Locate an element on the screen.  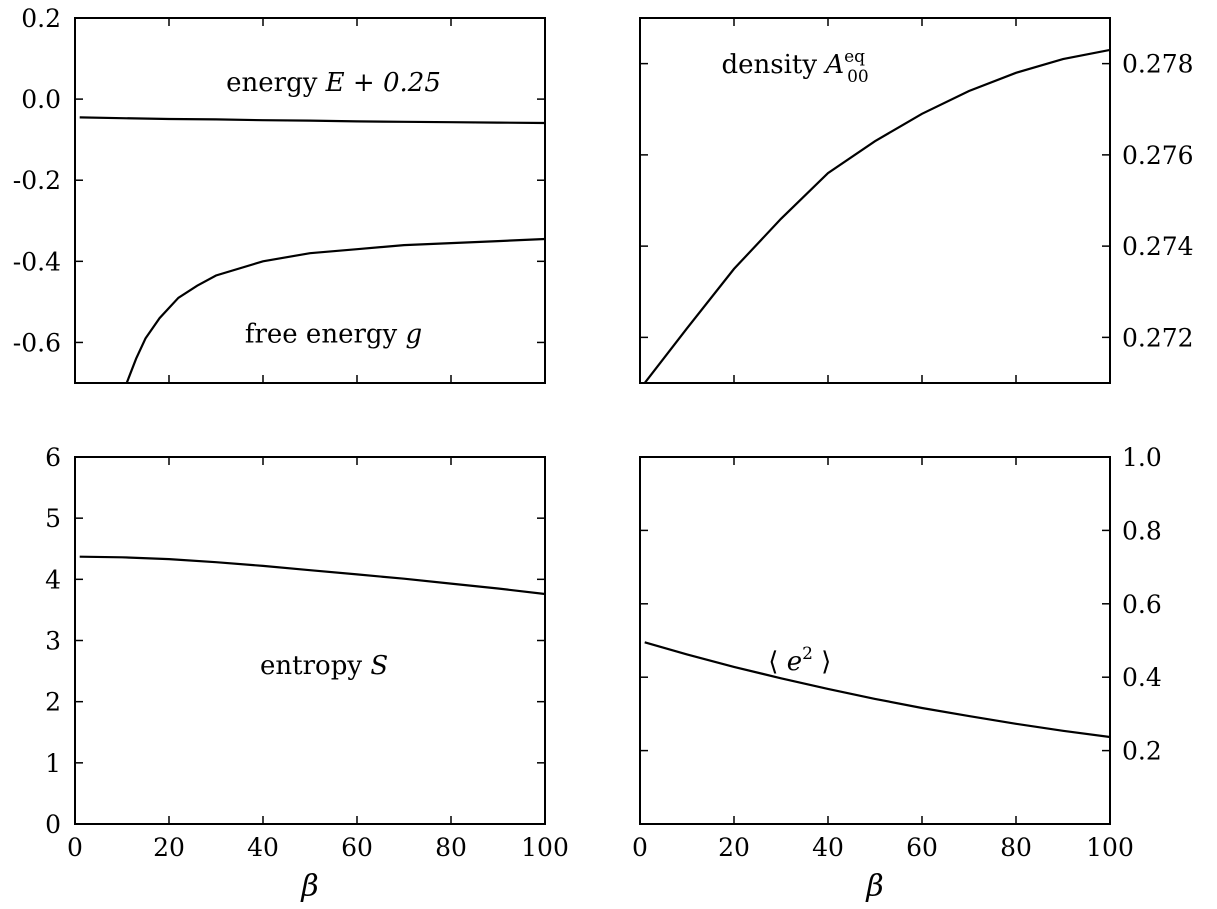
annotation-text: entropy is located at coordinates (315, 666).